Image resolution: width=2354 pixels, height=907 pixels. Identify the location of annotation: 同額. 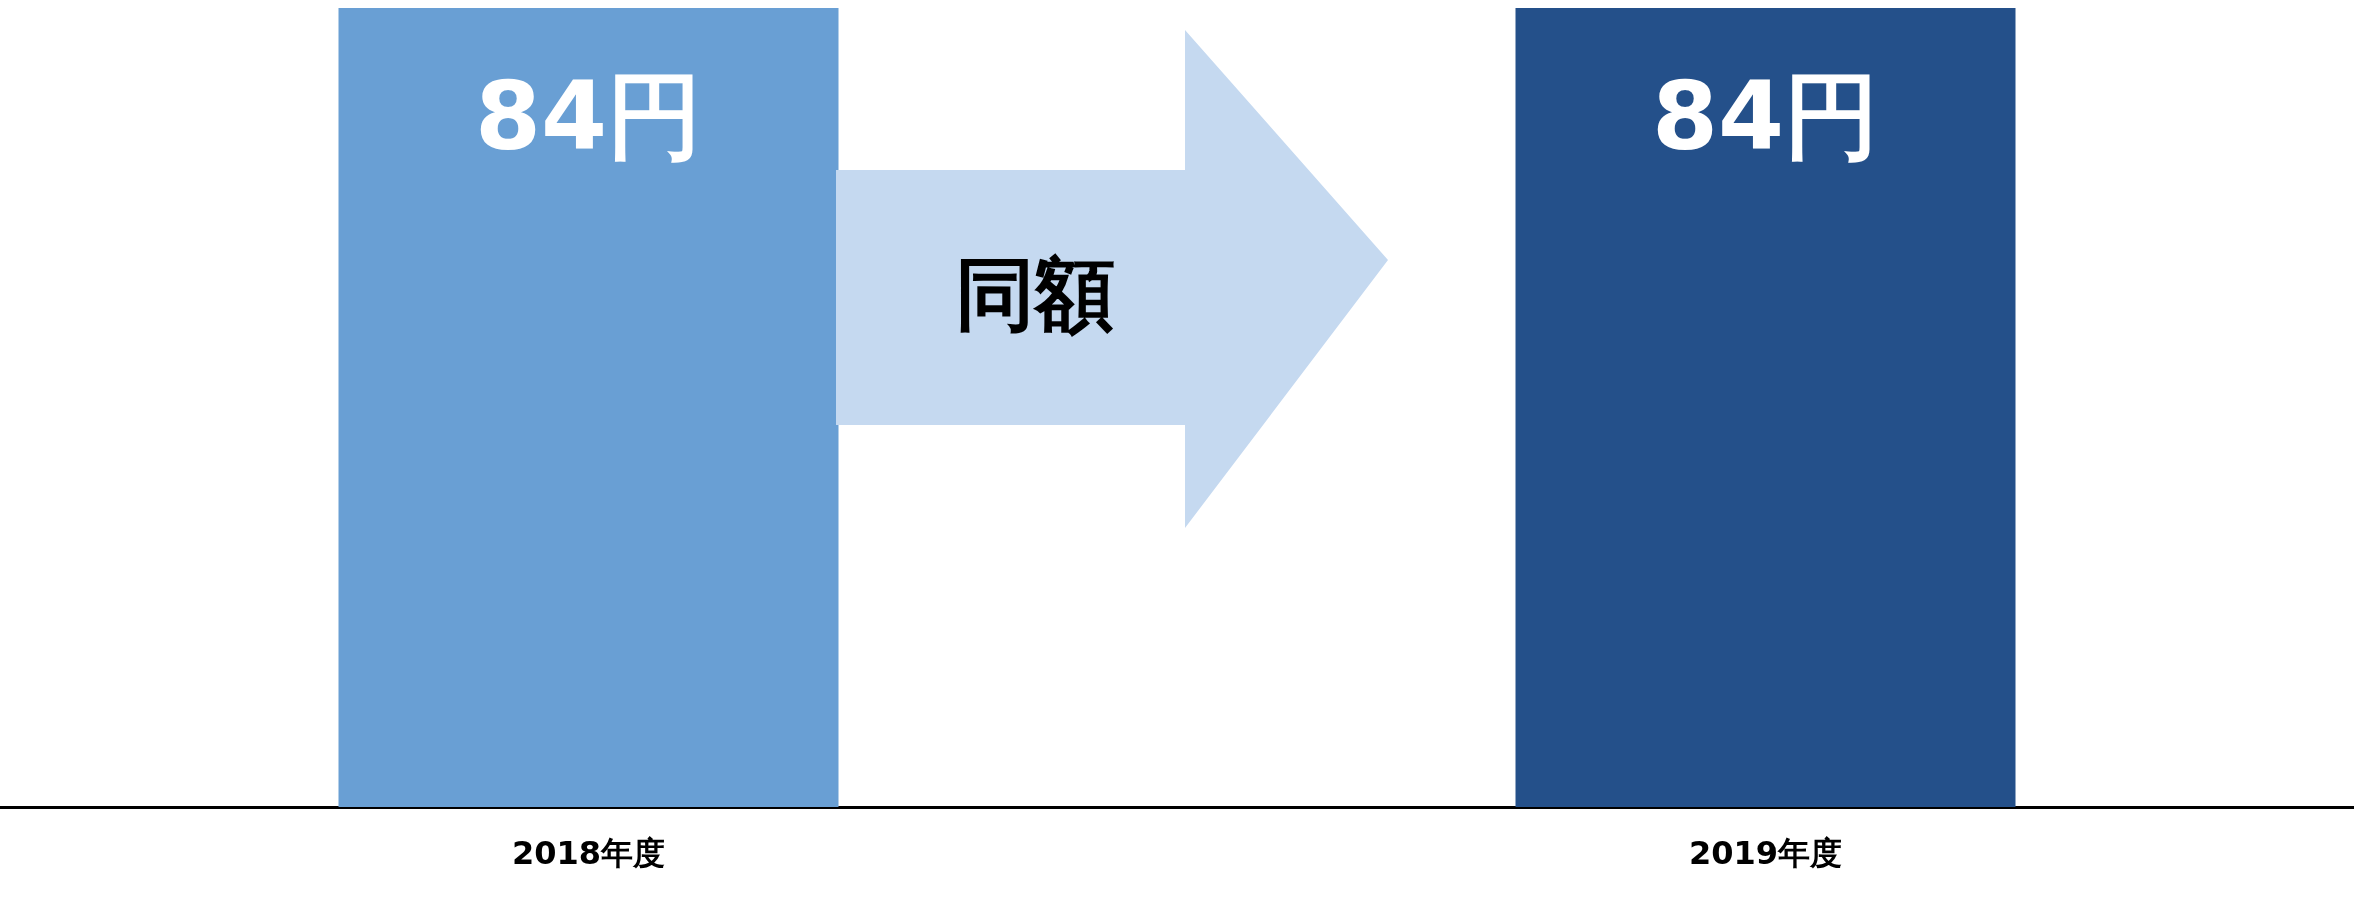
(1035, 294).